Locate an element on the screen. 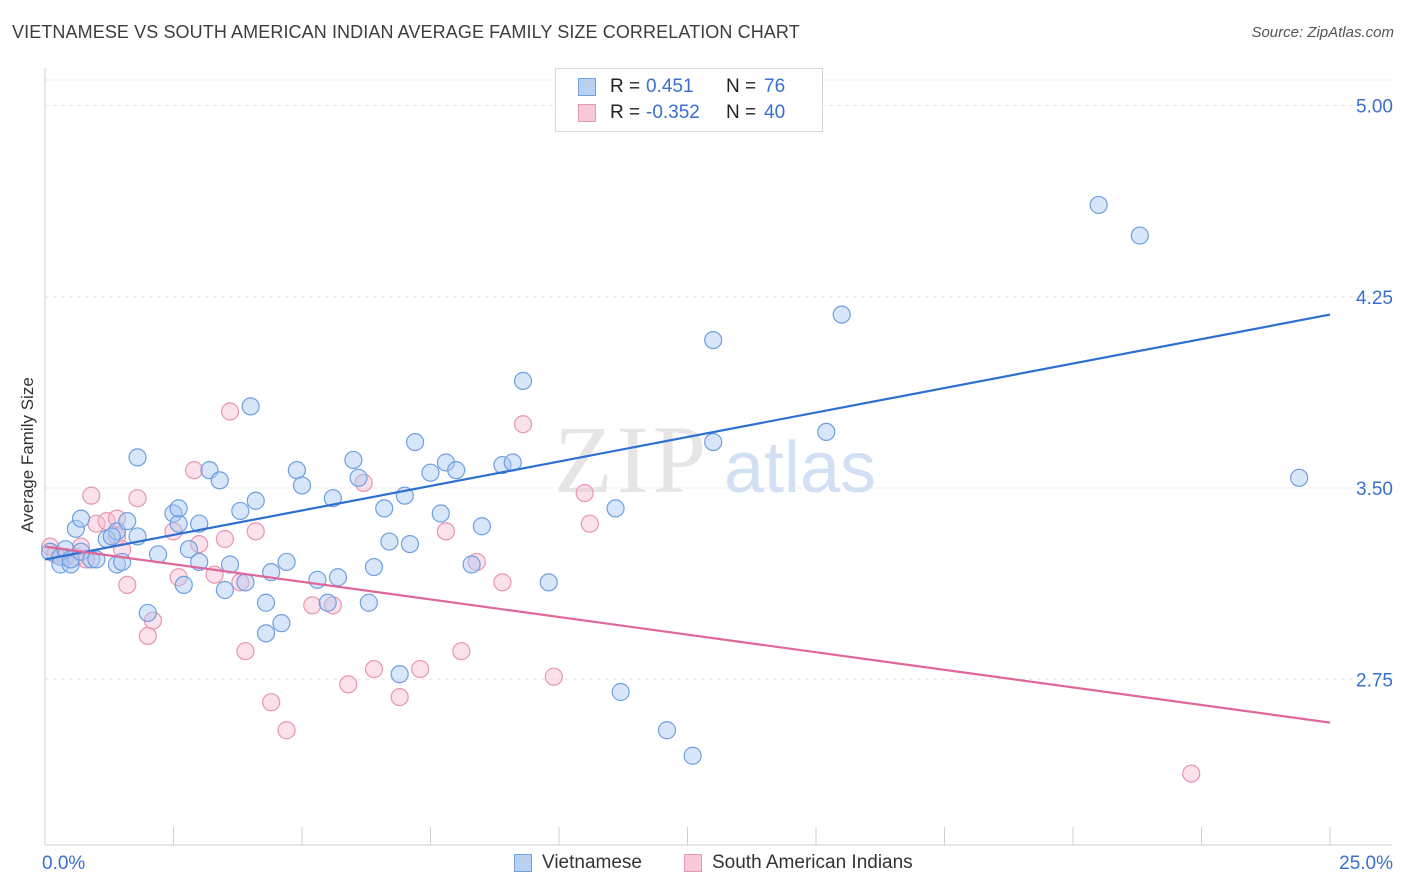 The width and height of the screenshot is (1406, 892). legend-n-value: 76 is located at coordinates (775, 86).